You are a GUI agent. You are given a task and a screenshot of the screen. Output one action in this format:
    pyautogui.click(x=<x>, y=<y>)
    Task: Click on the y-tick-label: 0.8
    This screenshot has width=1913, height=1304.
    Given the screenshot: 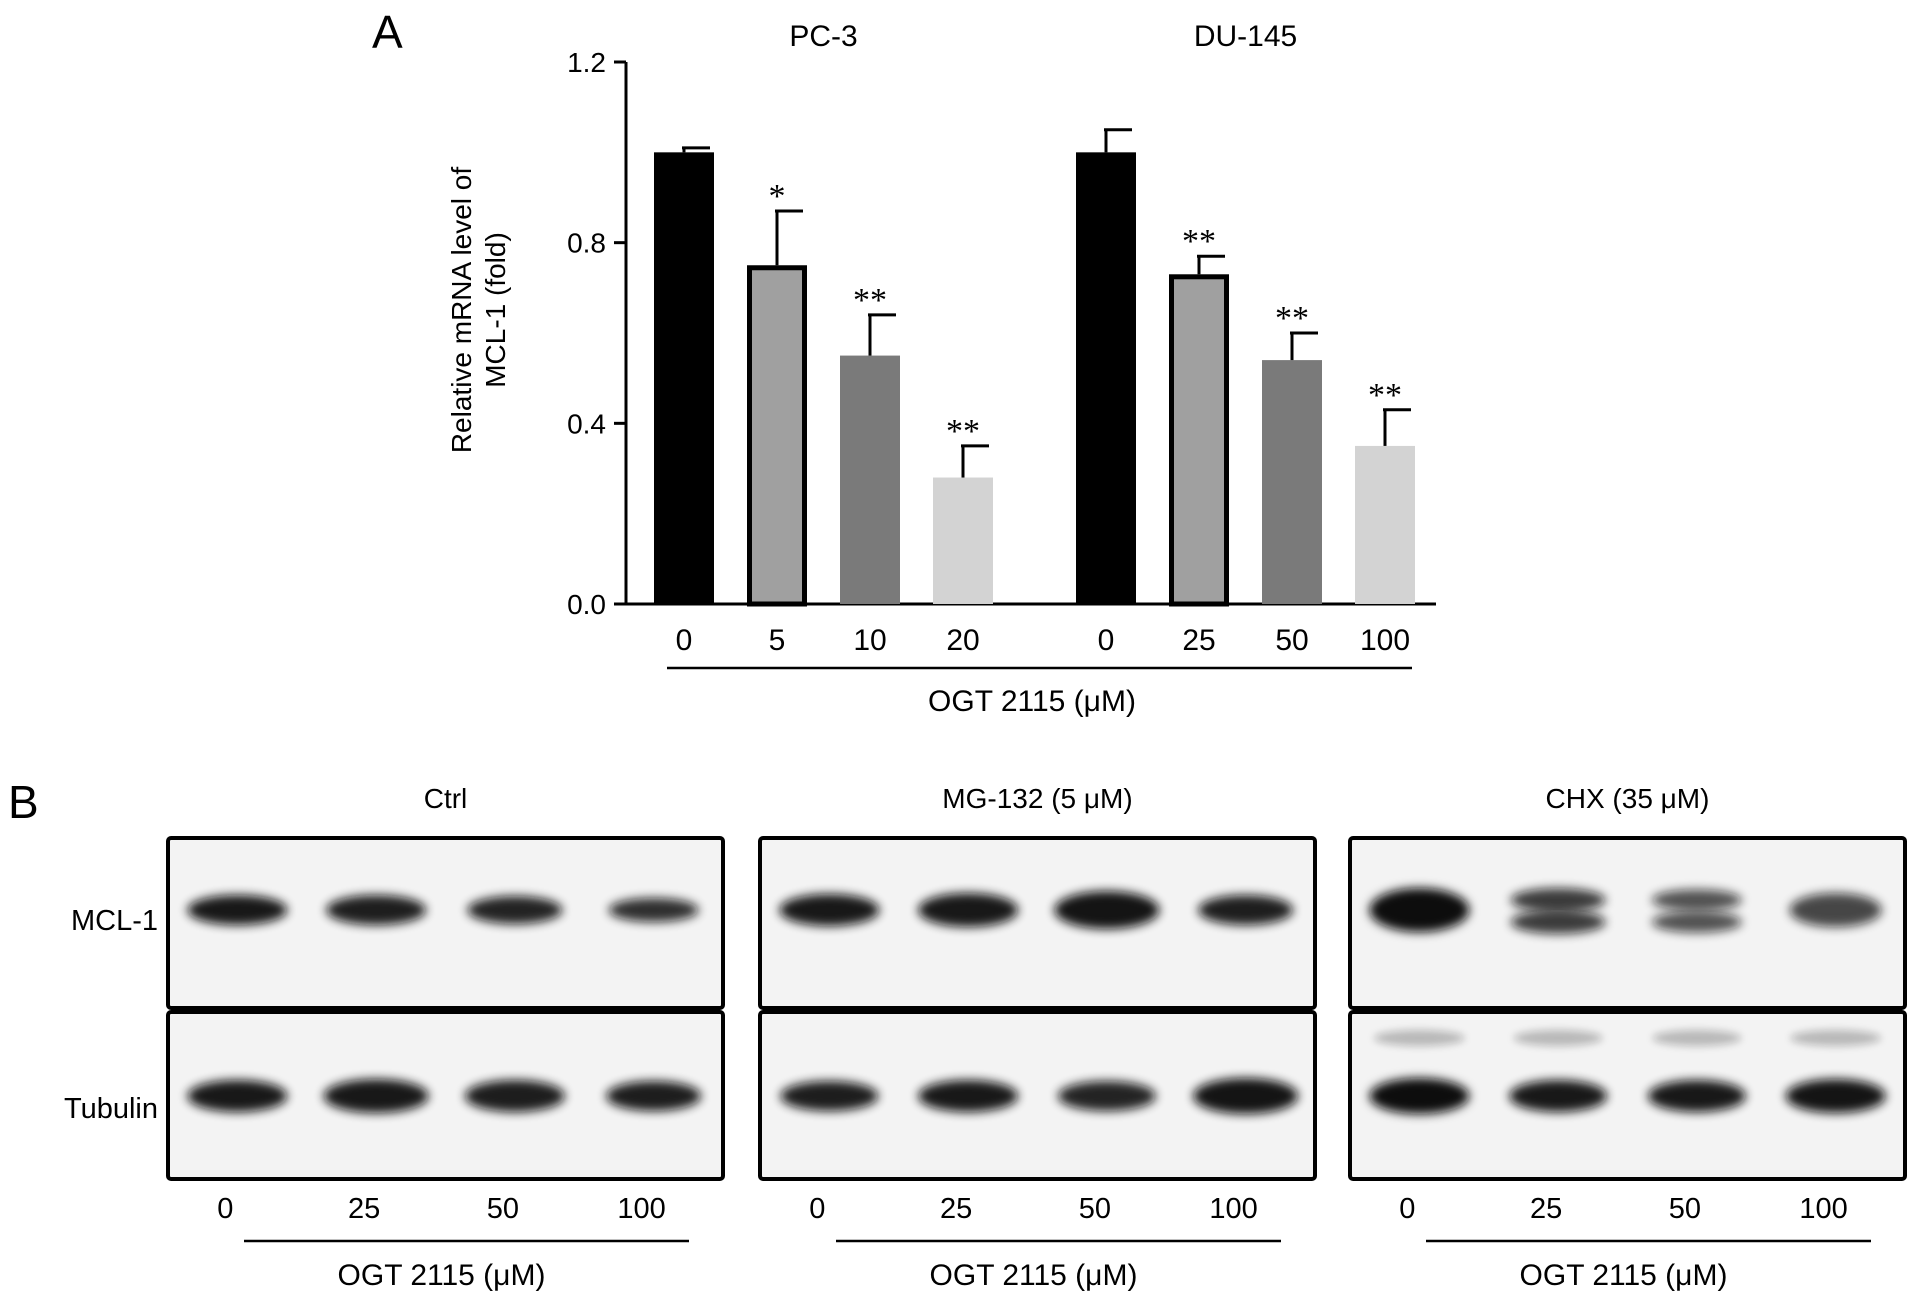 What is the action you would take?
    pyautogui.click(x=586, y=243)
    